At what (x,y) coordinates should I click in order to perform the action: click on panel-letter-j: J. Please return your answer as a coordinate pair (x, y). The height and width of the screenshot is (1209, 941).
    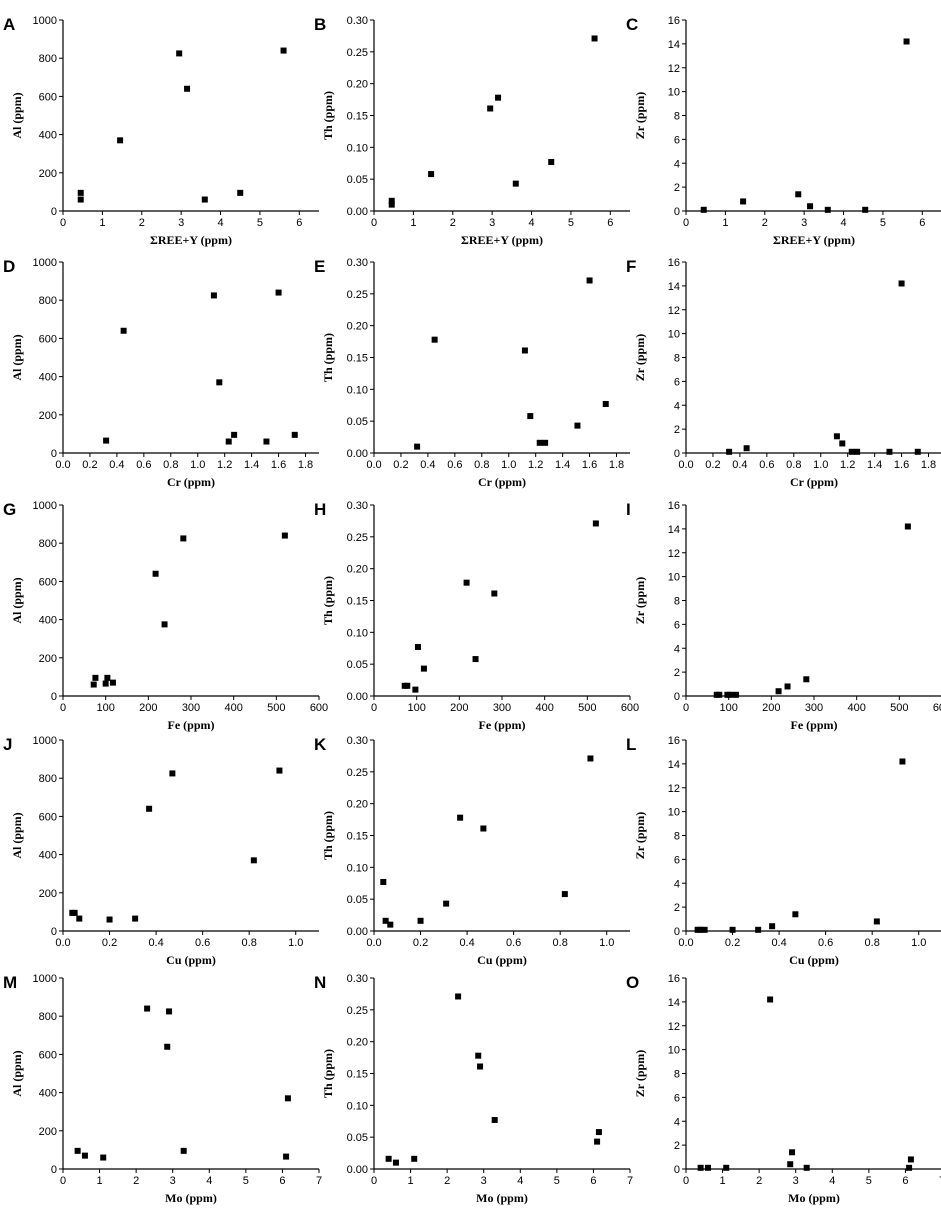
    Looking at the image, I should click on (7, 744).